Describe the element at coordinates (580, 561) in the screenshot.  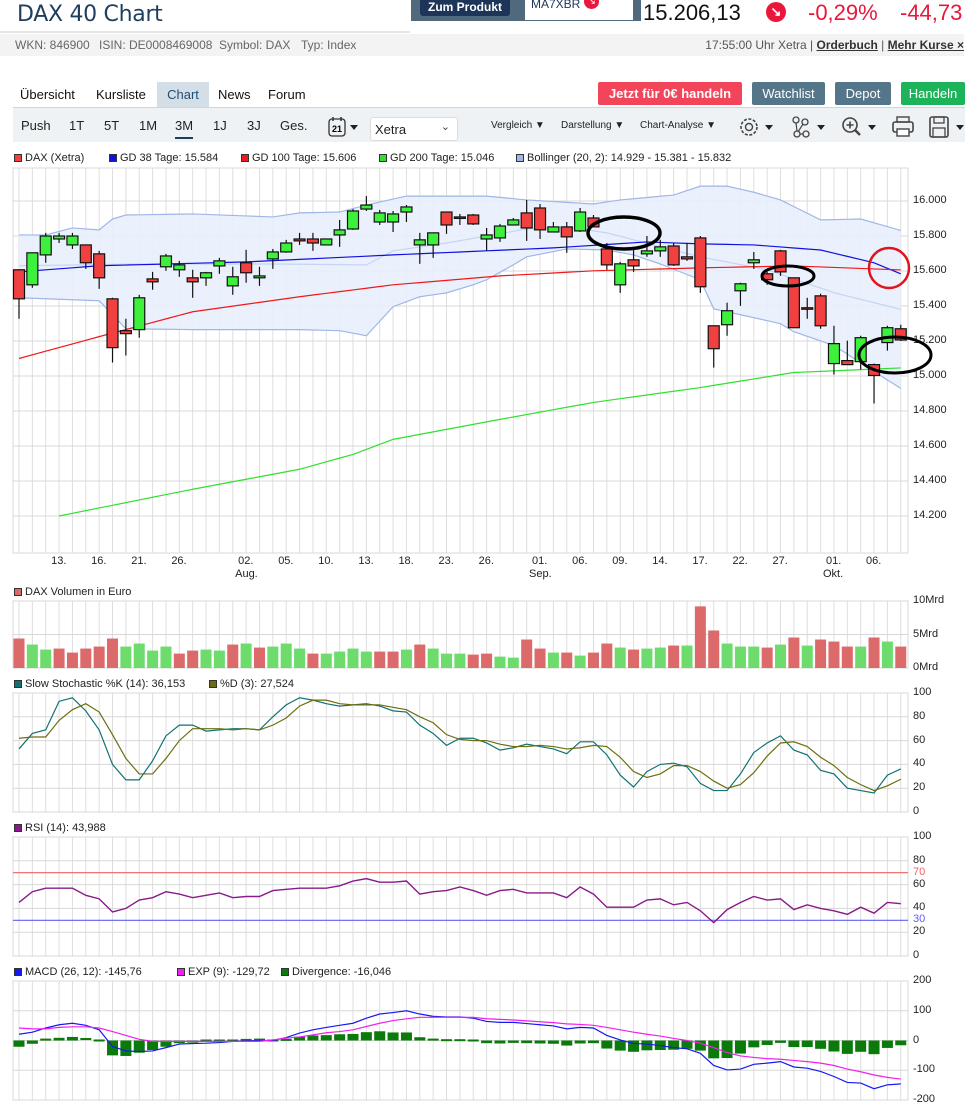
I see `x-tick-label: 06.` at that location.